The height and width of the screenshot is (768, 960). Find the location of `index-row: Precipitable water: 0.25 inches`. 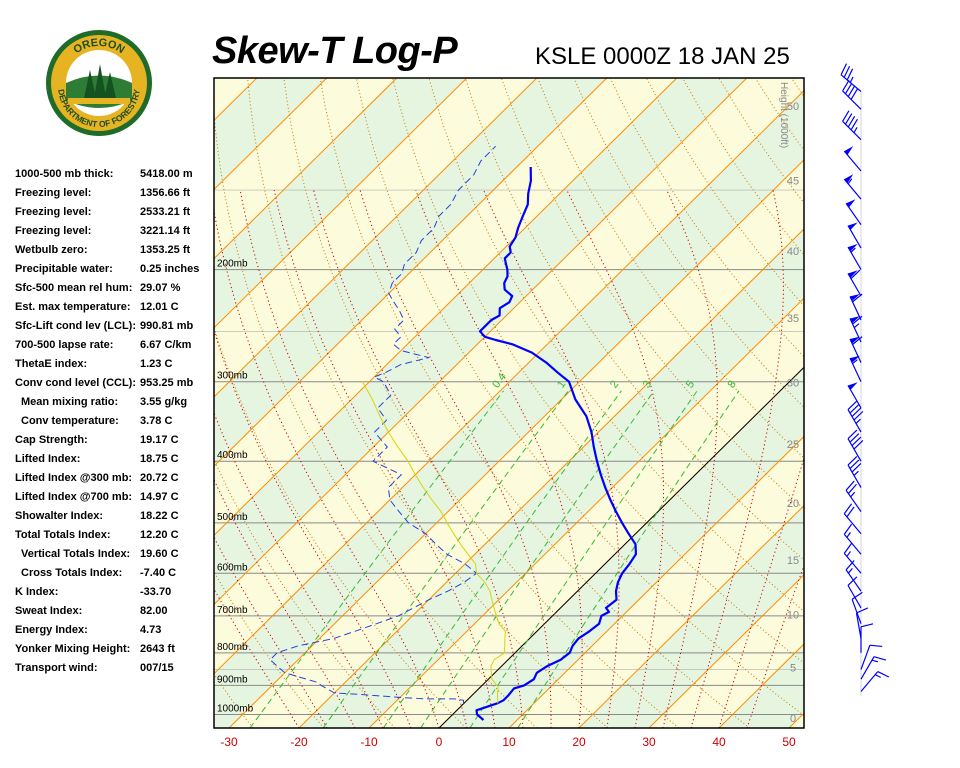

index-row: Precipitable water: 0.25 inches is located at coordinates (115, 272).